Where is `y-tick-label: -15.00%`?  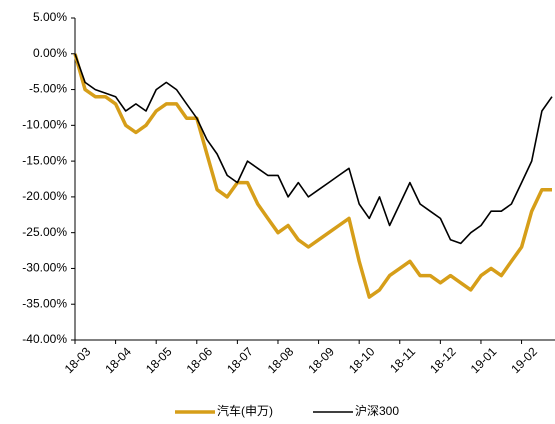 y-tick-label: -15.00% is located at coordinates (44, 160).